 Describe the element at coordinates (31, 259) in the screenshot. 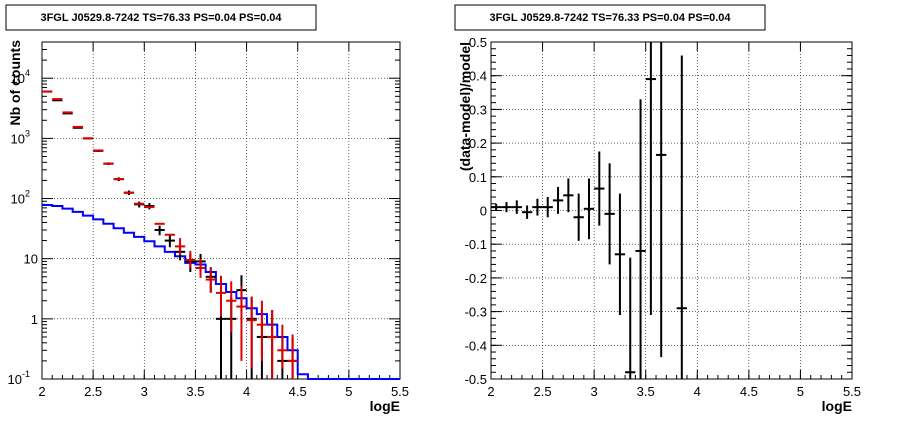

I see `y-tick-label: 10` at that location.